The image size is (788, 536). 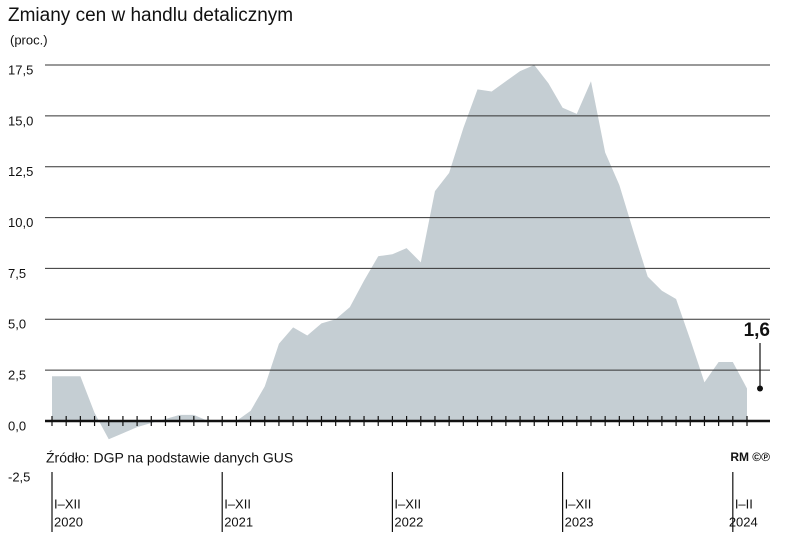 I want to click on credit: RM ©℗, so click(x=750, y=457).